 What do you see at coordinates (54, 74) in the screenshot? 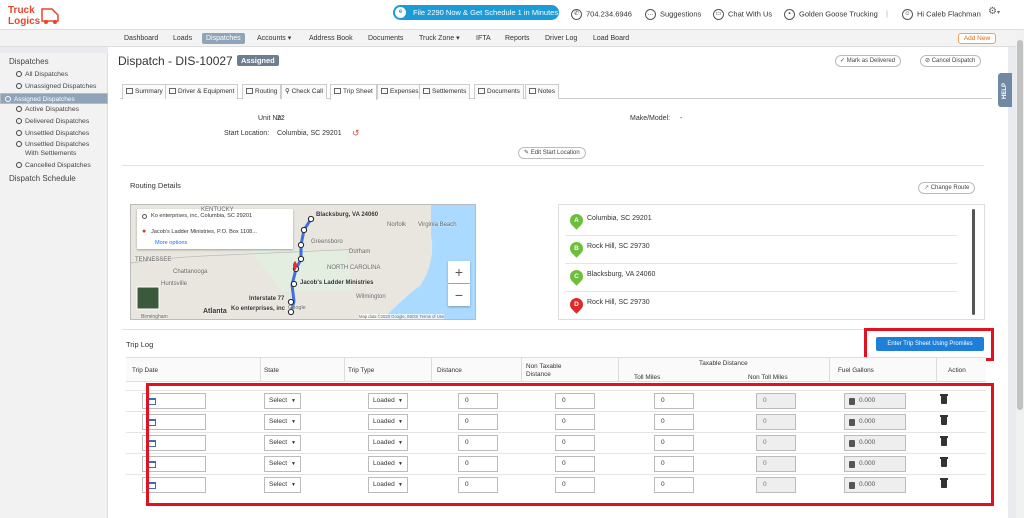
I see `sidebar-item-all: All Dispatches` at bounding box center [54, 74].